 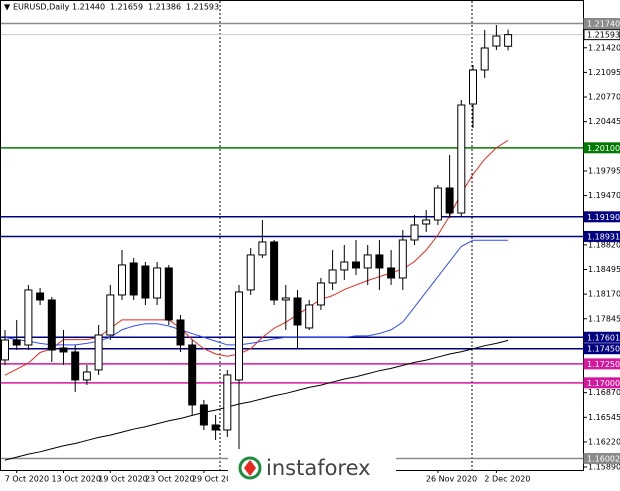 I want to click on watermark-text: instaforex, so click(x=318, y=468).